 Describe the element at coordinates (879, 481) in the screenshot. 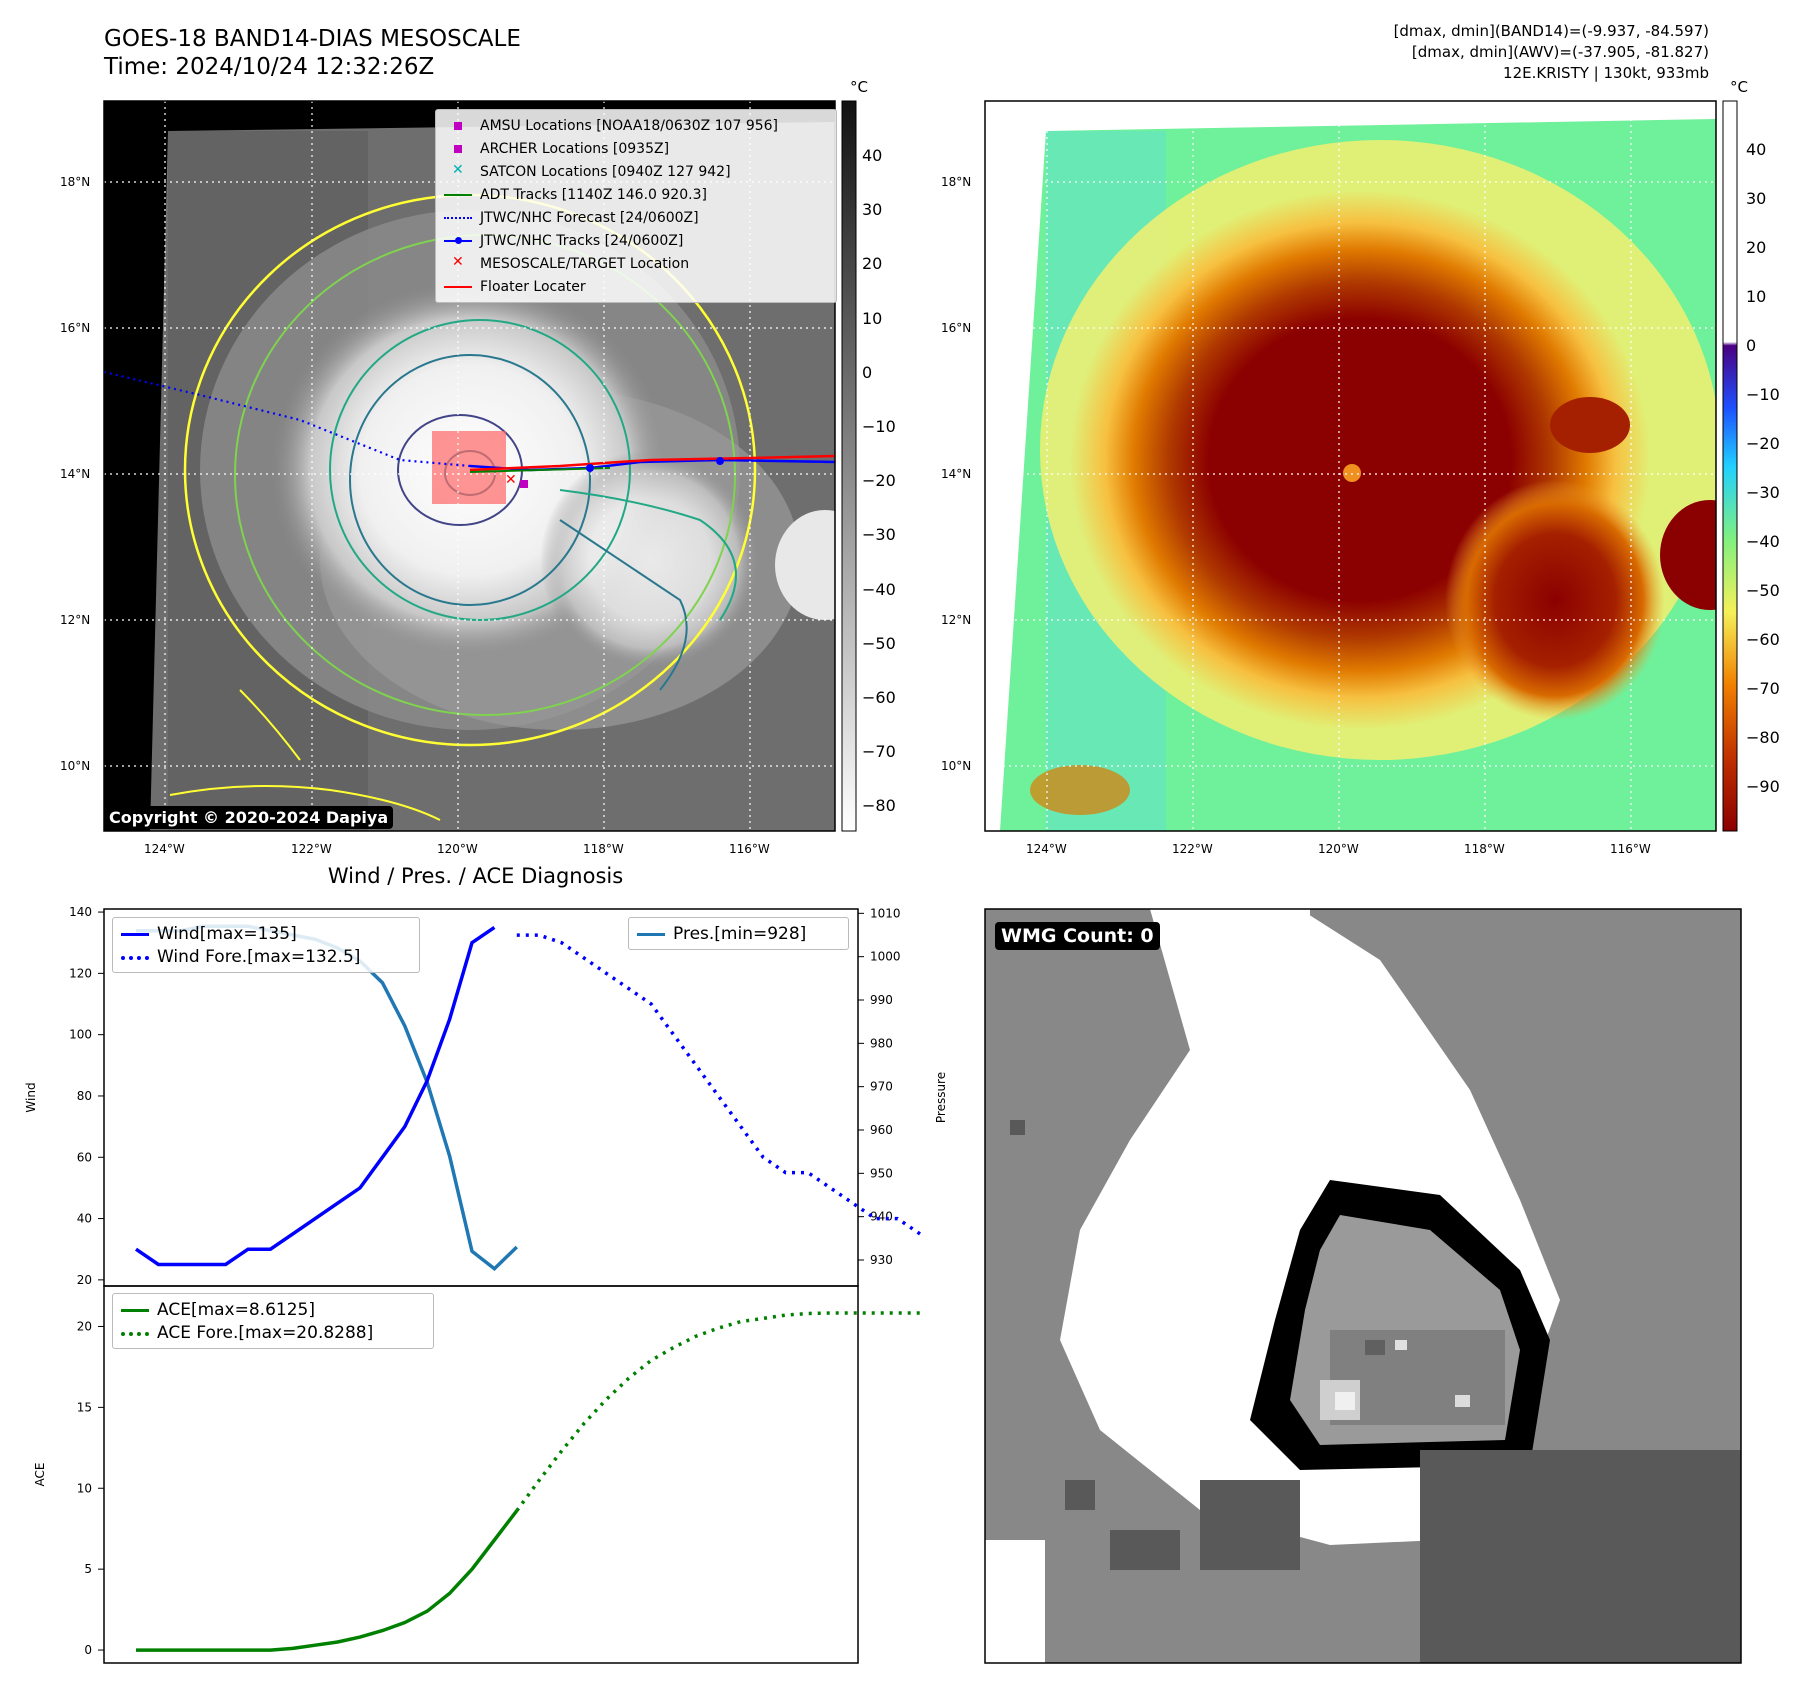

I see `ir-colorbar-tick: −20` at that location.